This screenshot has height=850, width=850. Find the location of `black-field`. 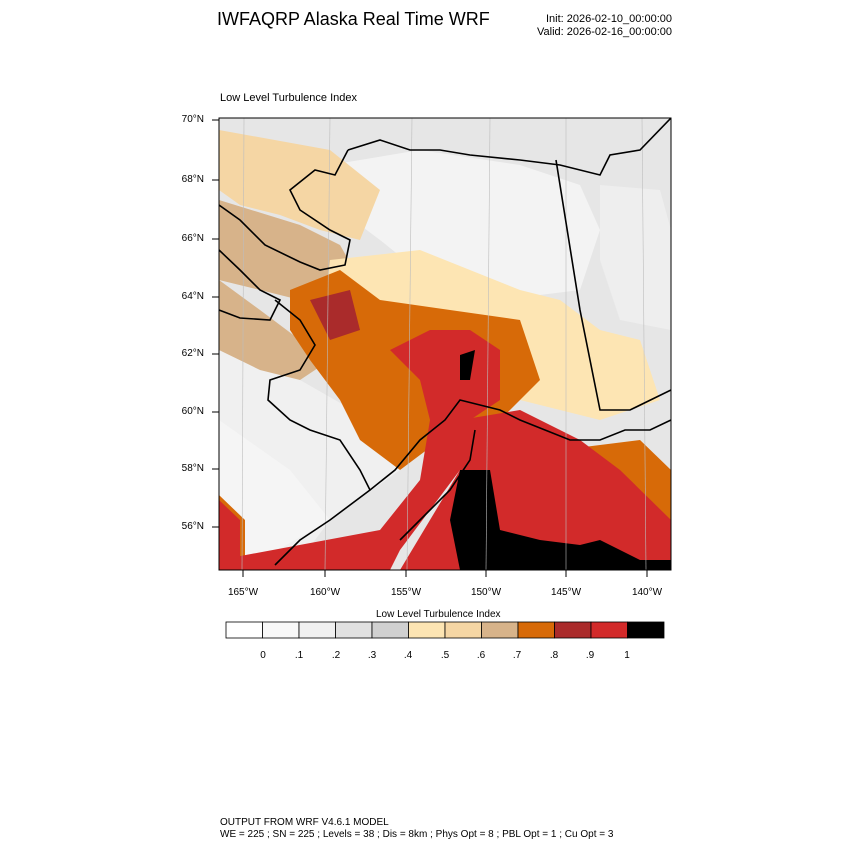

black-field is located at coordinates (560, 520).